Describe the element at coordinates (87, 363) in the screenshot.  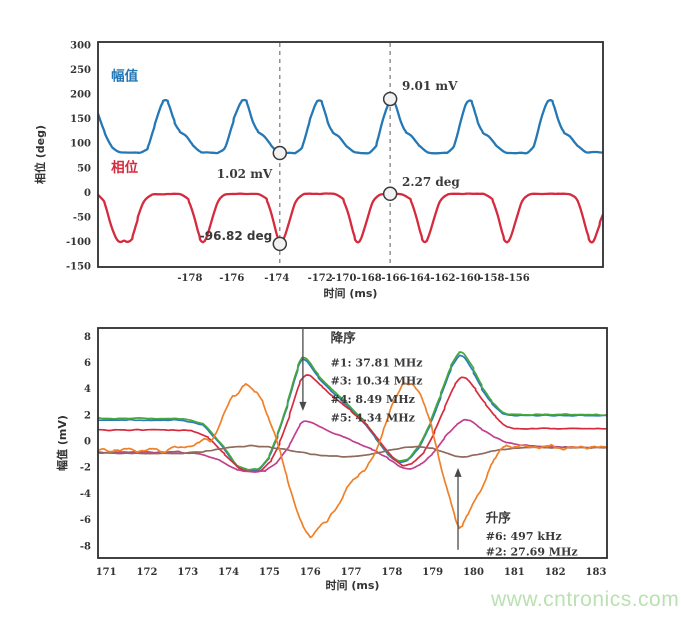
I see `y-tick-label: 6` at that location.